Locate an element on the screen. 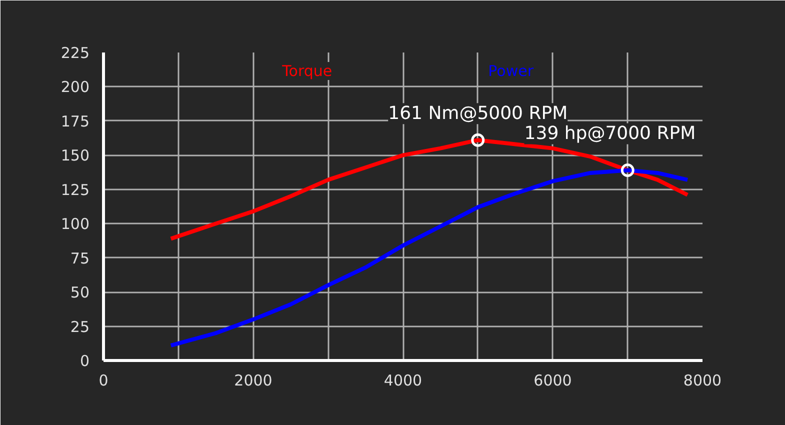 Image resolution: width=785 pixels, height=425 pixels. x-tick-label: 2000 is located at coordinates (253, 381).